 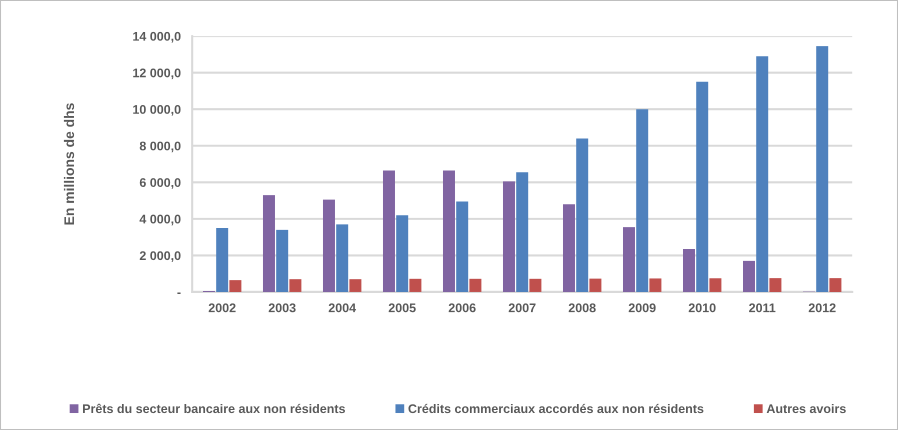 What do you see at coordinates (157, 110) in the screenshot?
I see `y-tick-label: 10 000,0` at bounding box center [157, 110].